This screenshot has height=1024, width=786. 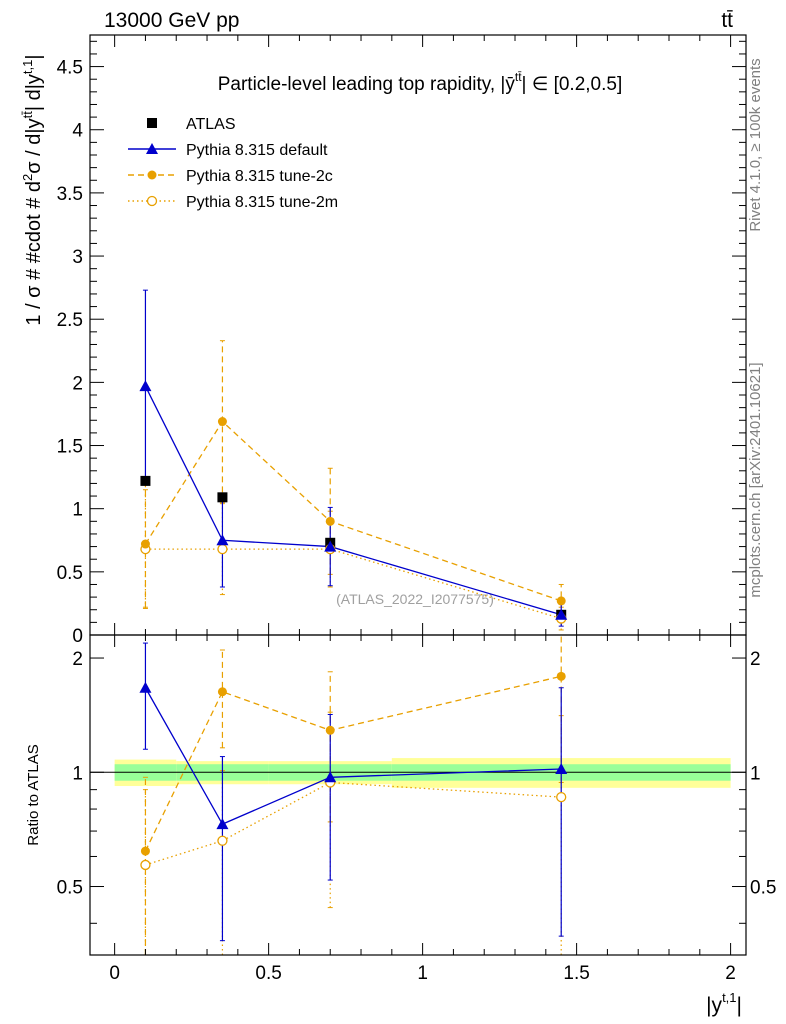 What do you see at coordinates (70, 194) in the screenshot?
I see `y-tick-label: 3.5` at bounding box center [70, 194].